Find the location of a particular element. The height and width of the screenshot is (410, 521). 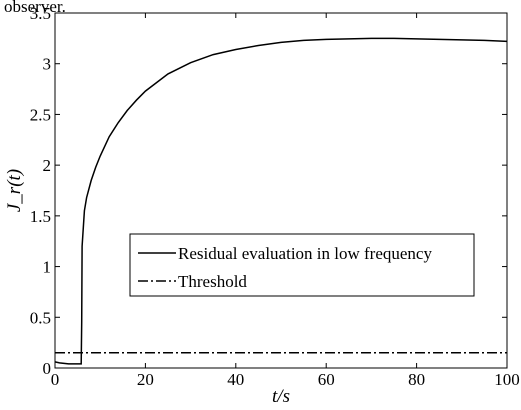

y-tick-label: 1.5 is located at coordinates (40, 216).